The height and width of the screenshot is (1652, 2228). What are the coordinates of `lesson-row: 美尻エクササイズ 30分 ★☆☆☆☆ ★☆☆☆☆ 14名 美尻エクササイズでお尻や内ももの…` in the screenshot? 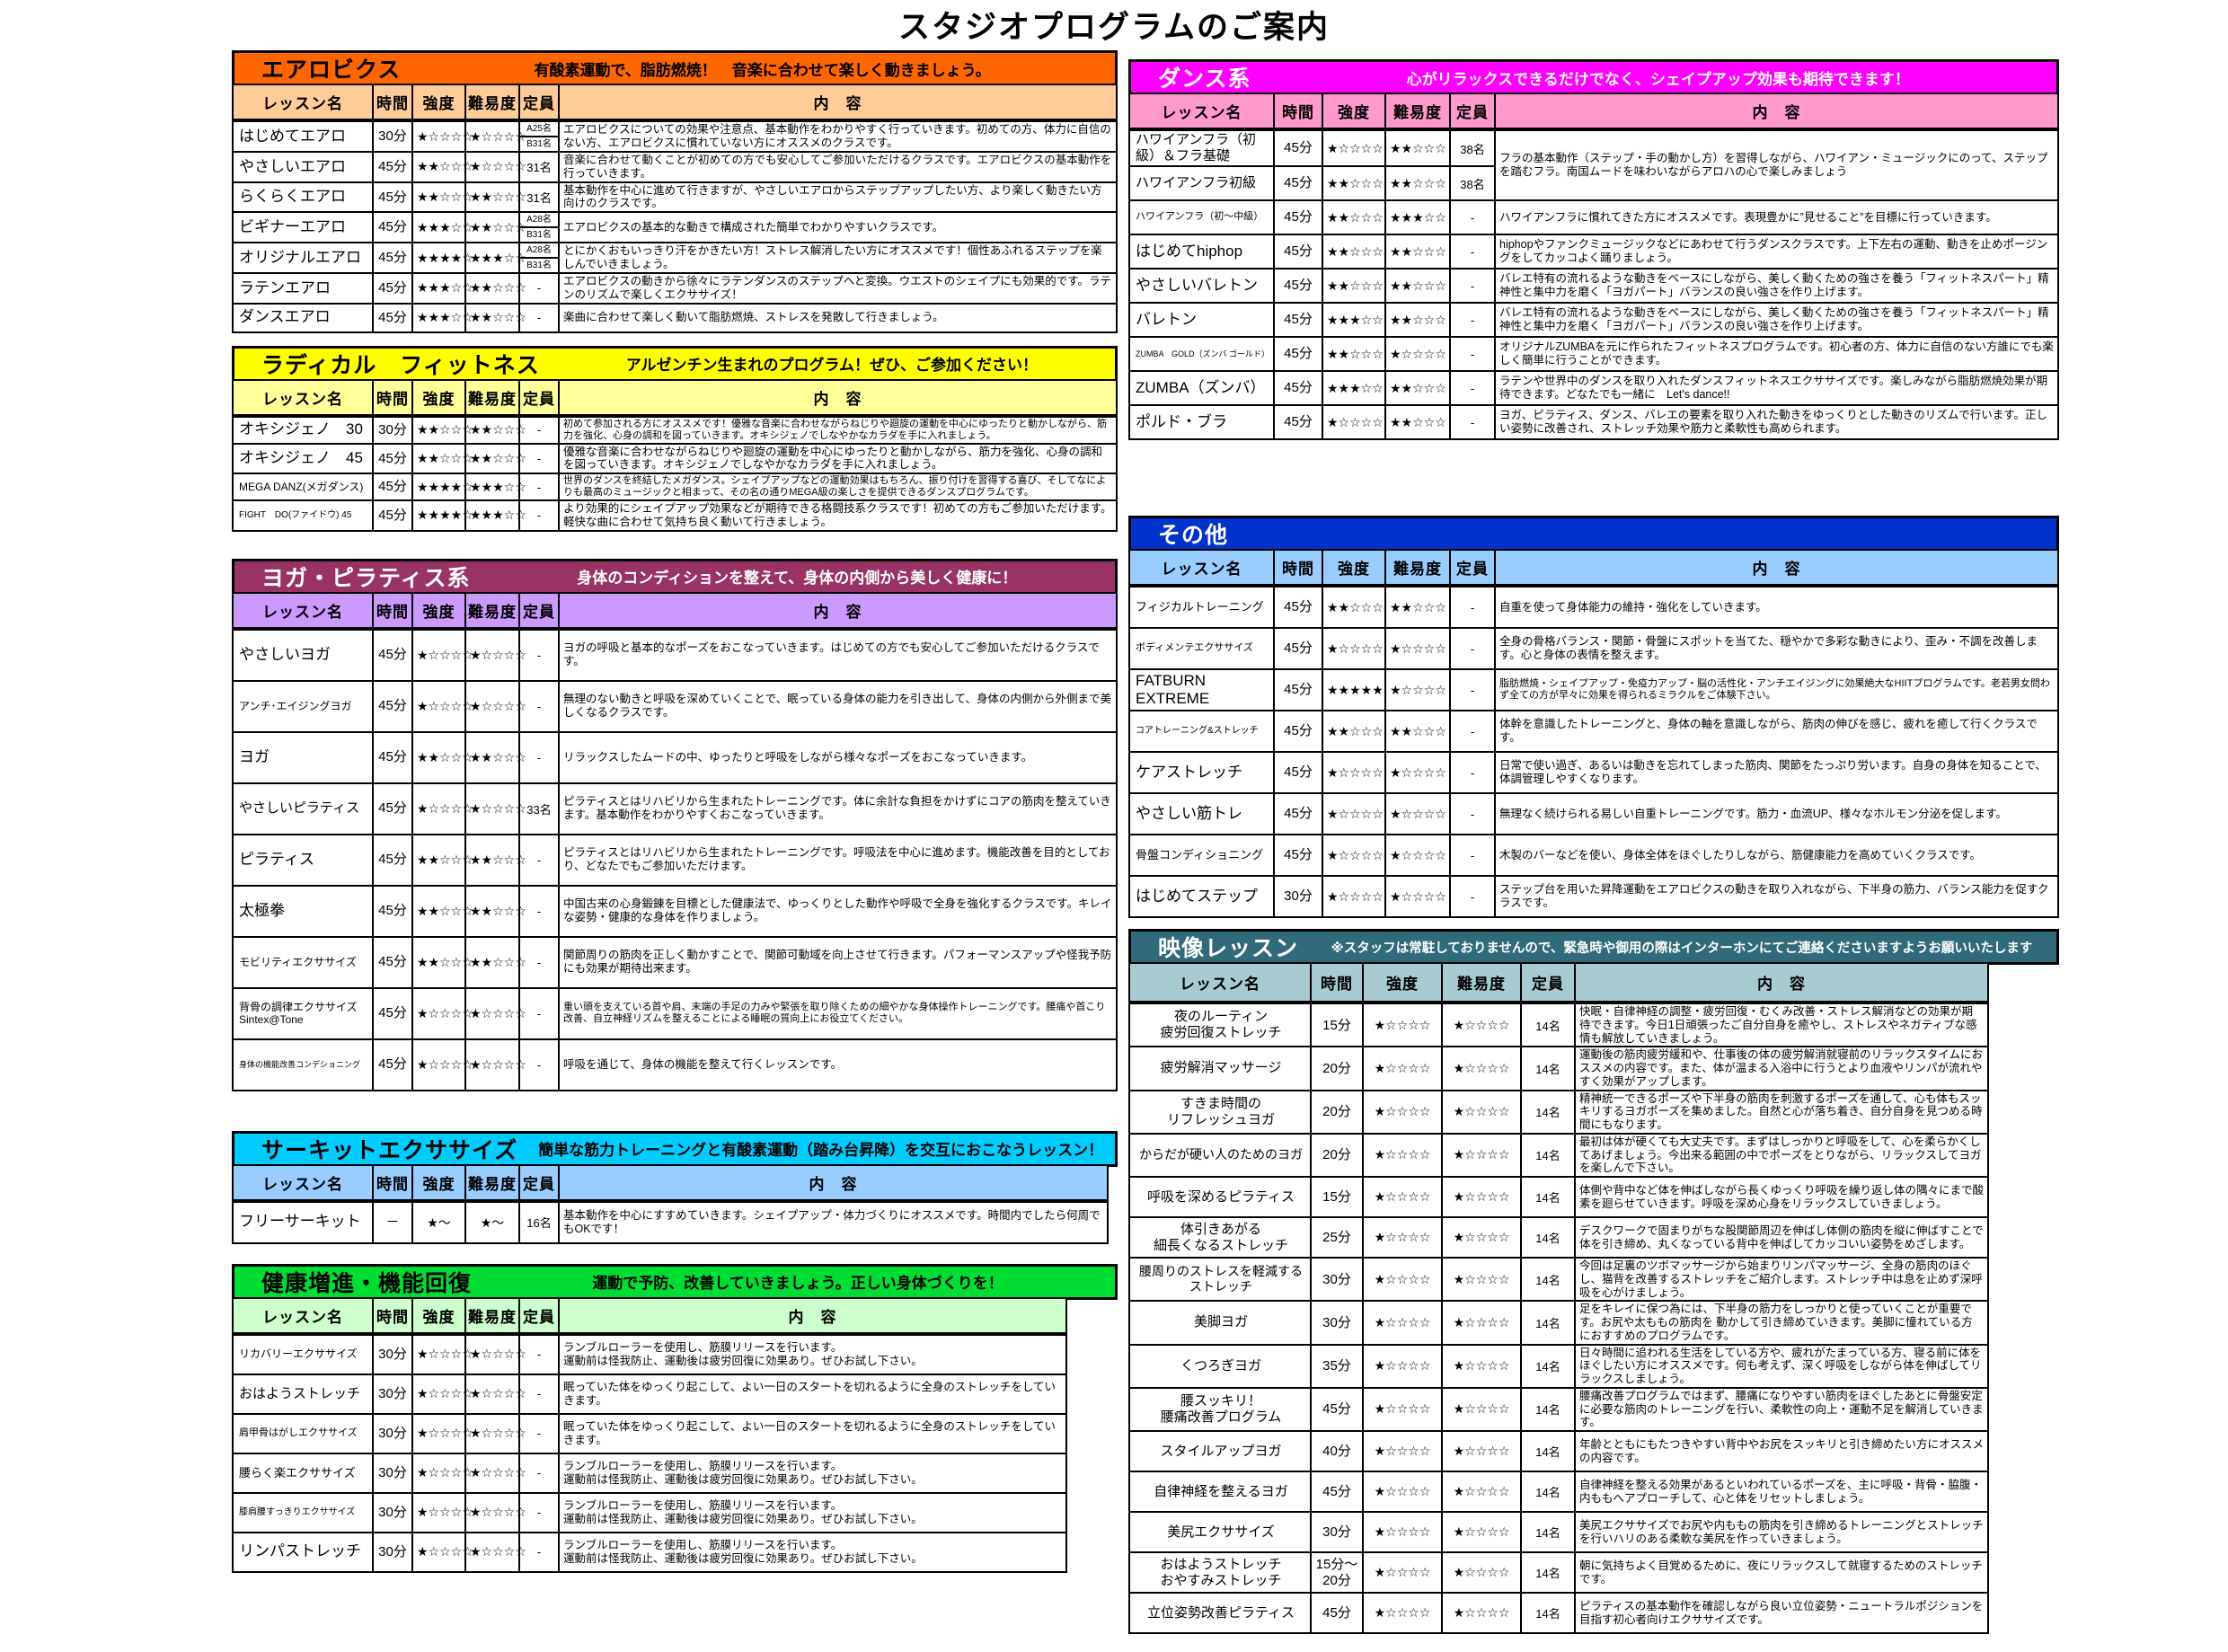 It's located at (1558, 1532).